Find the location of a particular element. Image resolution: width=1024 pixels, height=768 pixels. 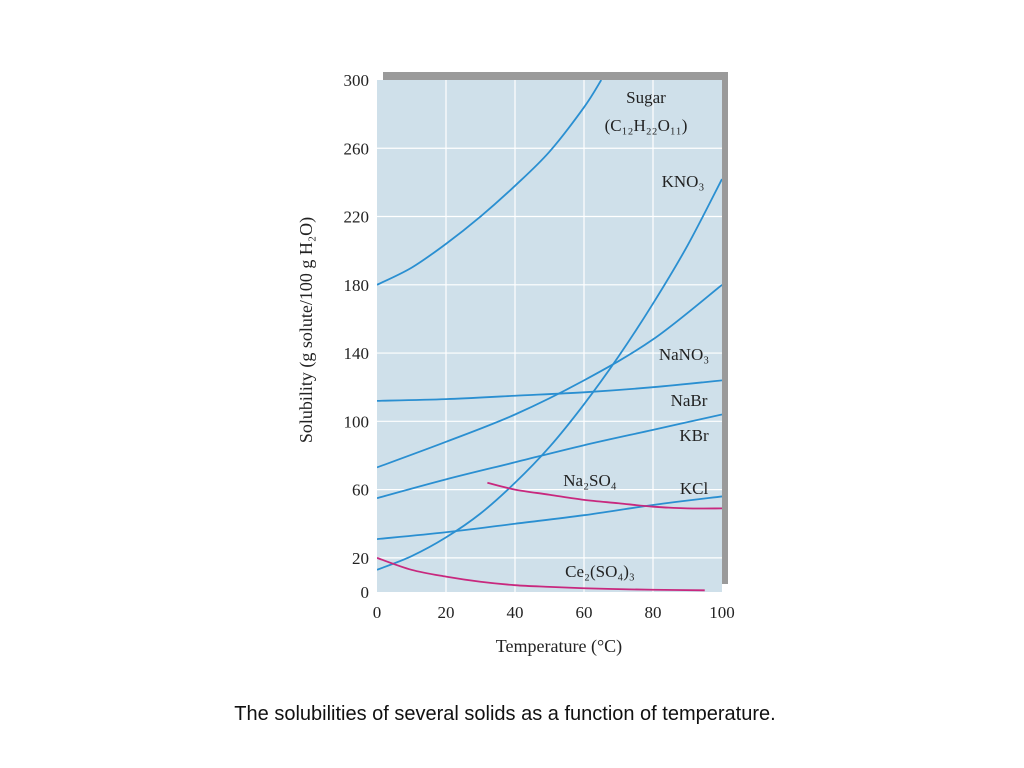

x-tick-label: 80 is located at coordinates (653, 612).